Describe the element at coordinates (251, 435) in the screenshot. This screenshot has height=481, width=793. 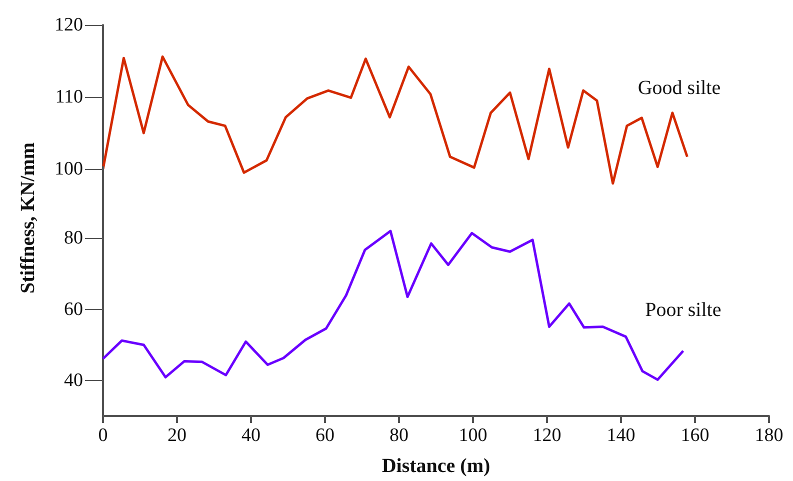
I see `x-tick-label: 40` at that location.